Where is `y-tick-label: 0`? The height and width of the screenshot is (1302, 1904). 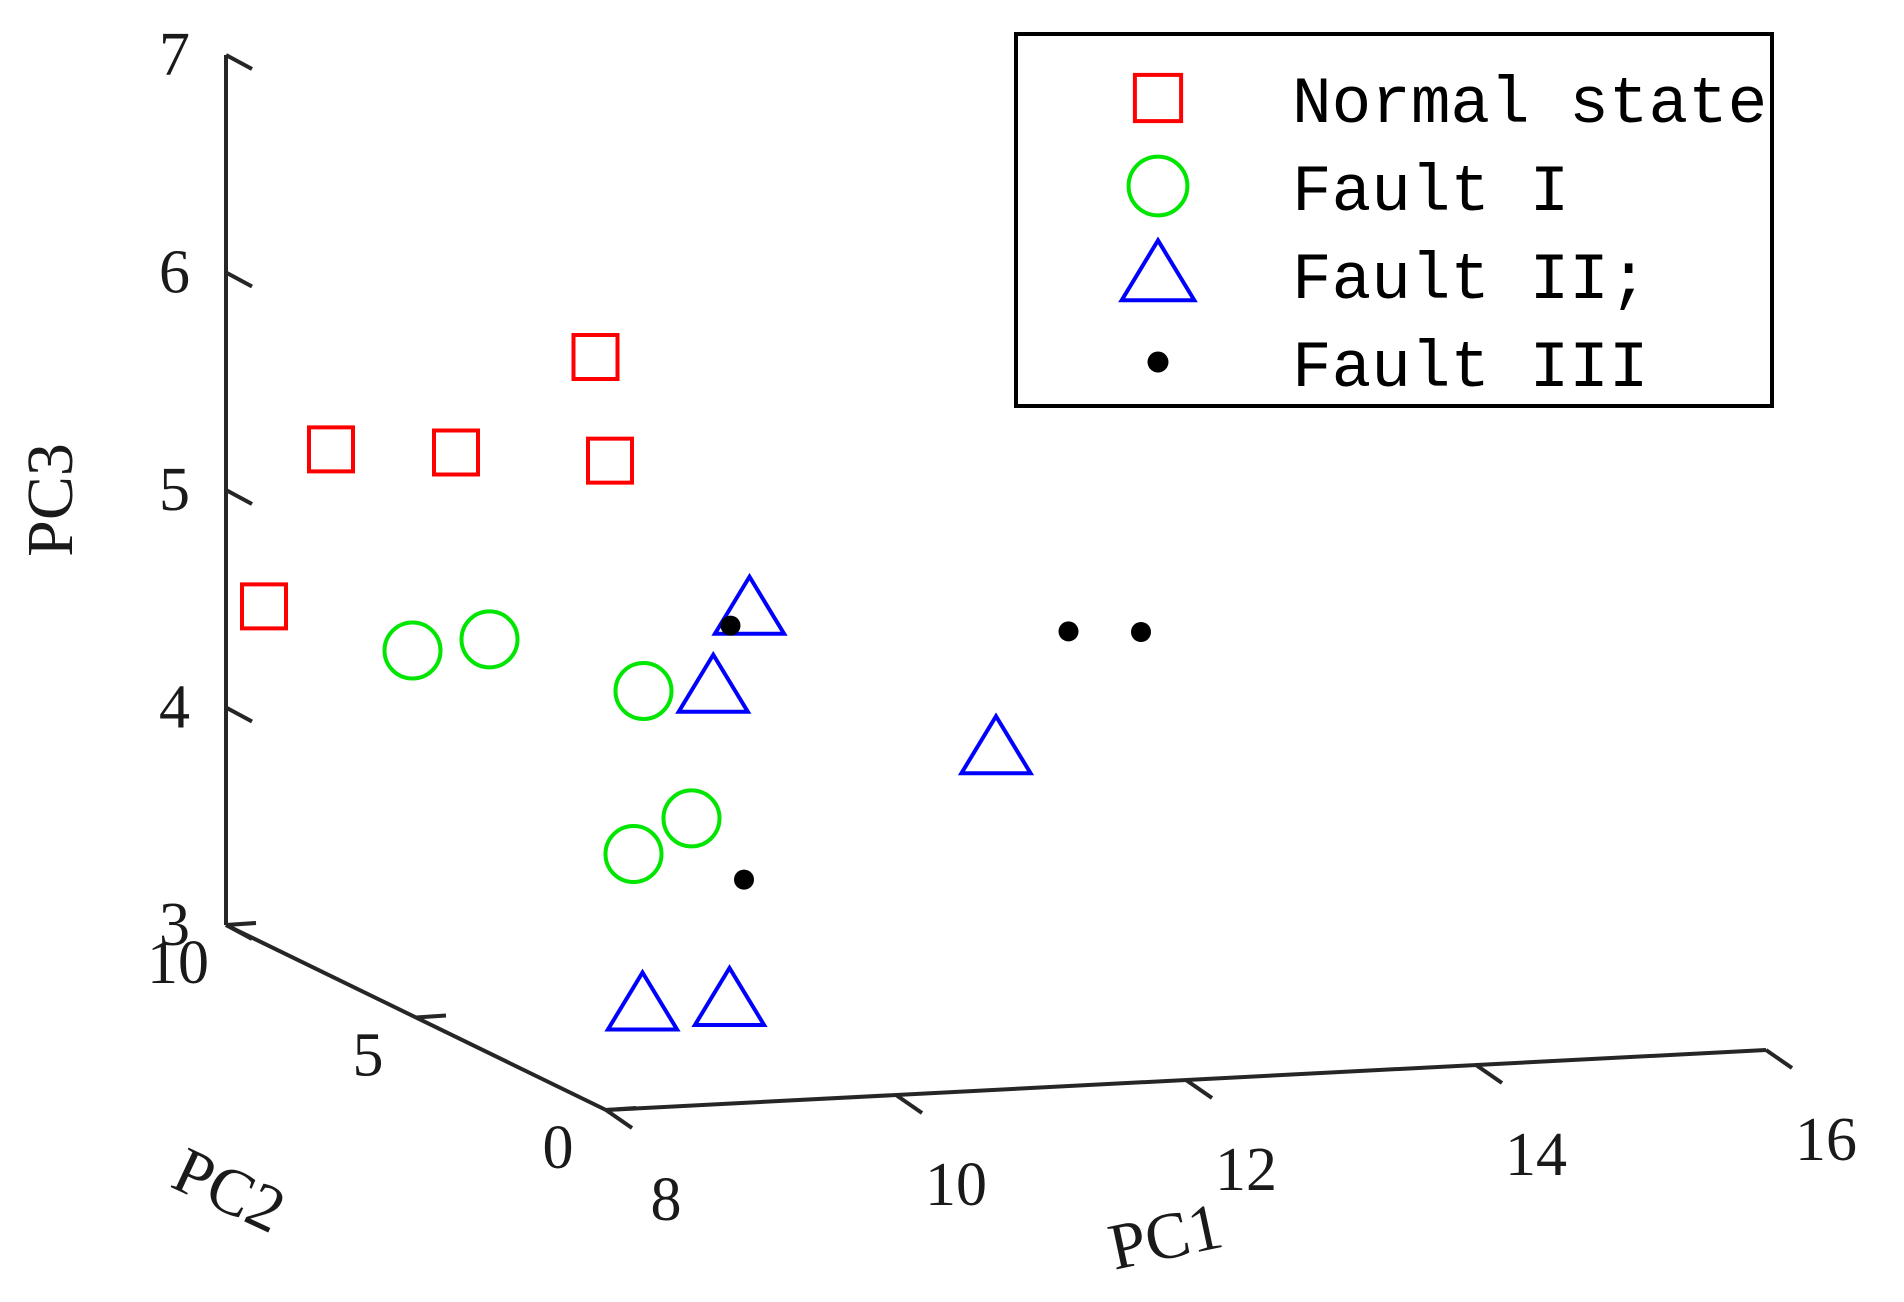 y-tick-label: 0 is located at coordinates (558, 1148).